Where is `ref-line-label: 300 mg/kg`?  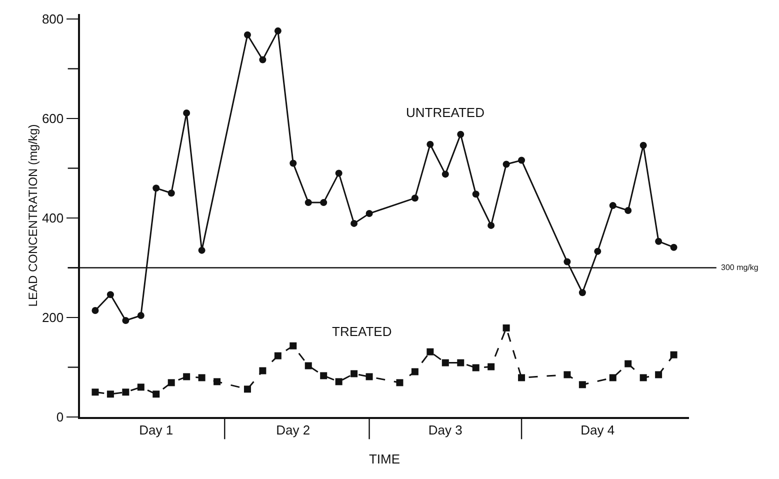 ref-line-label: 300 mg/kg is located at coordinates (739, 267).